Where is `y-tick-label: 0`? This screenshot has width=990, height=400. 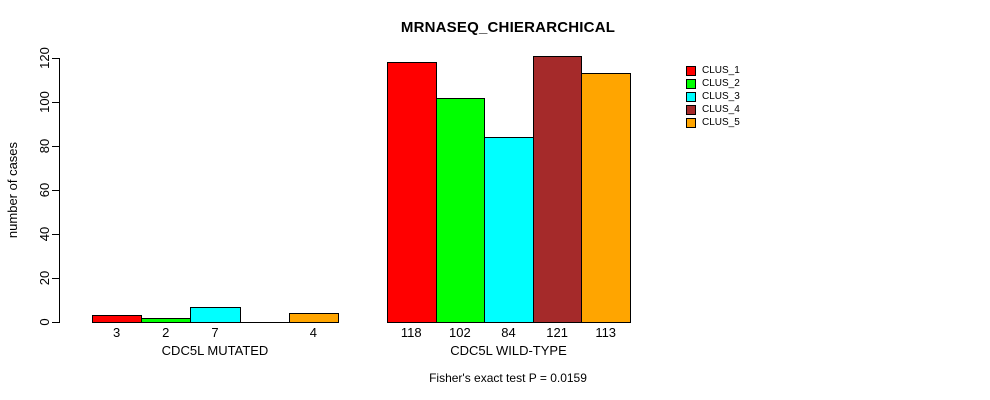
y-tick-label: 0 is located at coordinates (44, 322).